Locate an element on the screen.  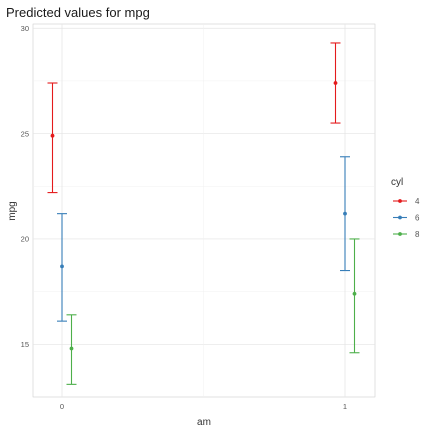
x-tick-label: 0 is located at coordinates (62, 406).